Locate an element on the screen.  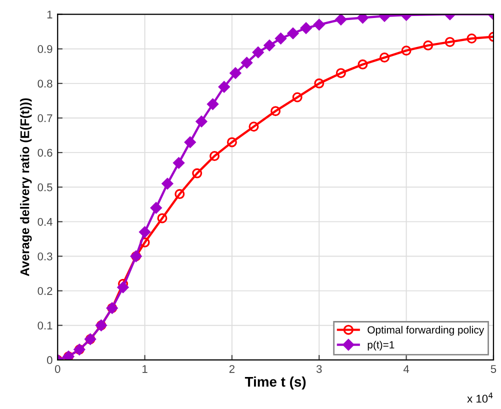
legend-label: Optimal forwarding policy is located at coordinates (426, 331).